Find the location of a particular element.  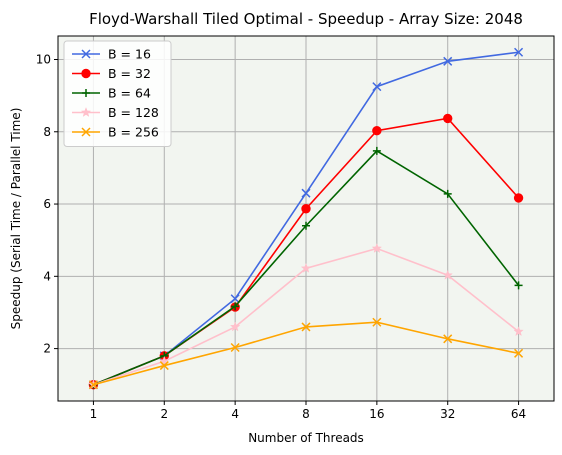

y-tick-label: 6 is located at coordinates (47, 204).